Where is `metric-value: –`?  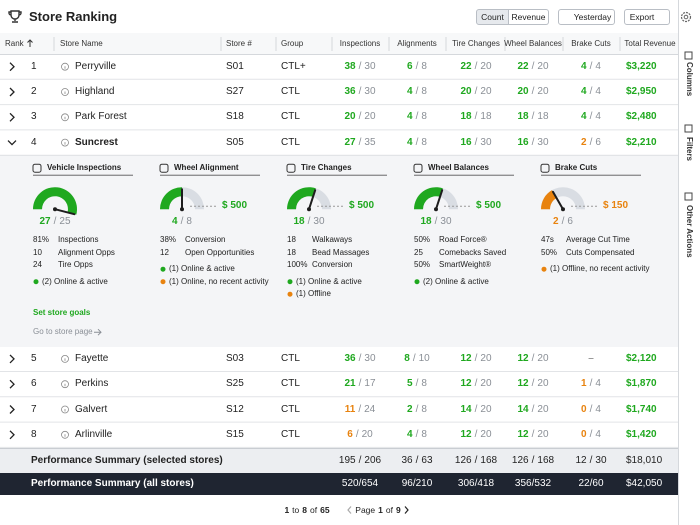
metric-value: – is located at coordinates (591, 358).